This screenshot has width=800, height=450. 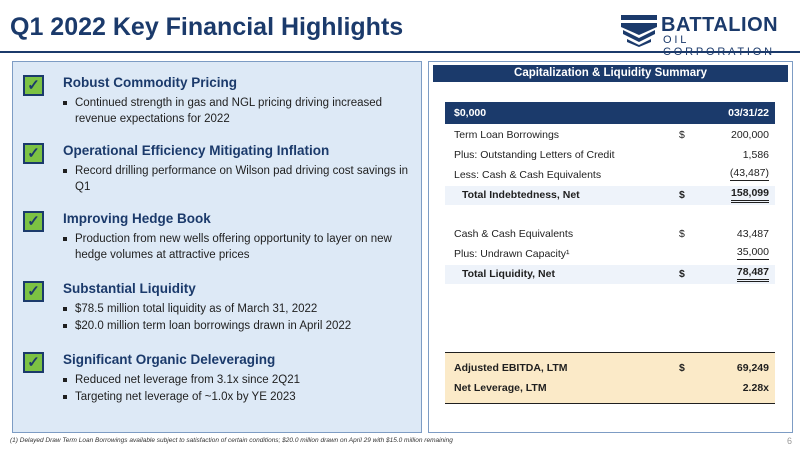 What do you see at coordinates (610, 135) in the screenshot?
I see `table-row: Term Loan Borrowings $ 200,000` at bounding box center [610, 135].